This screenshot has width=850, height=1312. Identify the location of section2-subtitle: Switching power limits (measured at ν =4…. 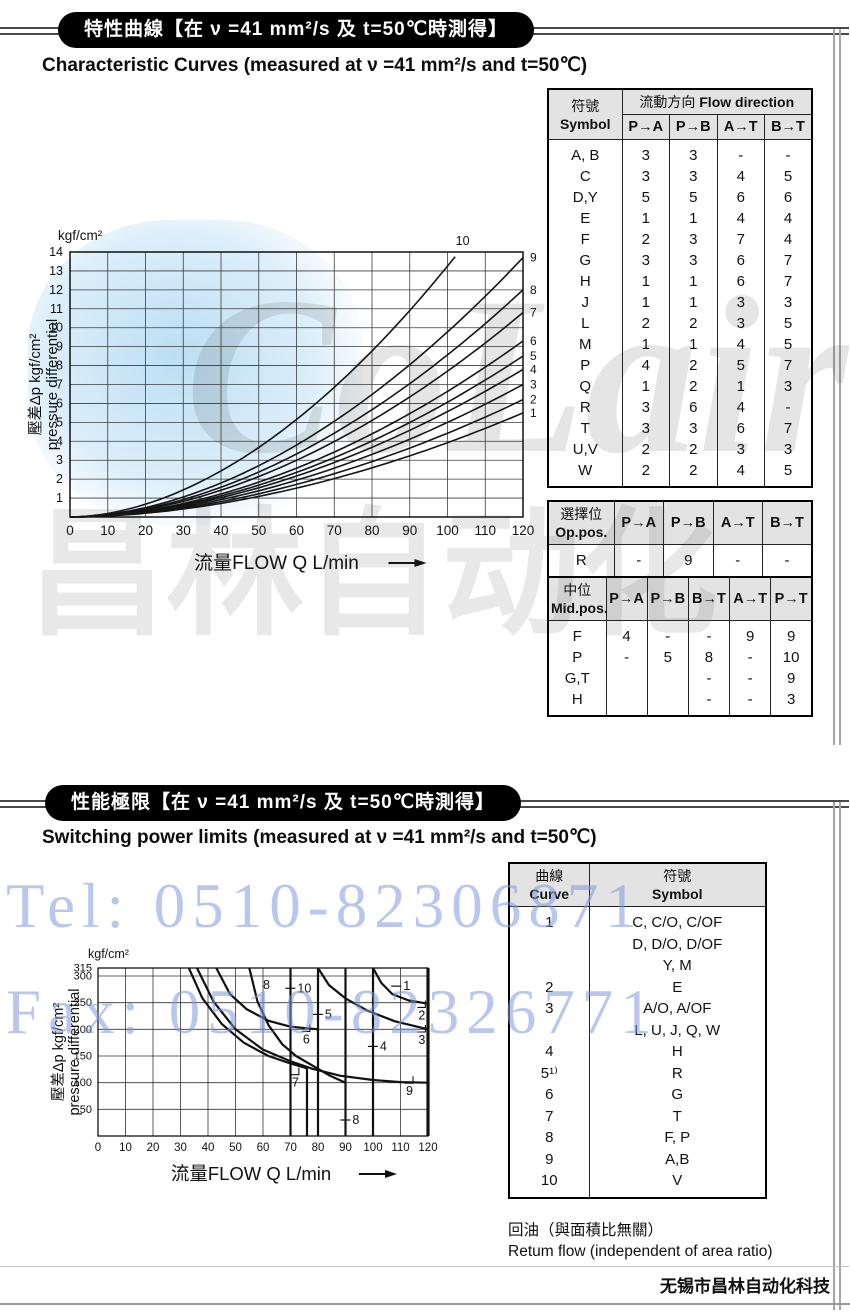
(319, 837).